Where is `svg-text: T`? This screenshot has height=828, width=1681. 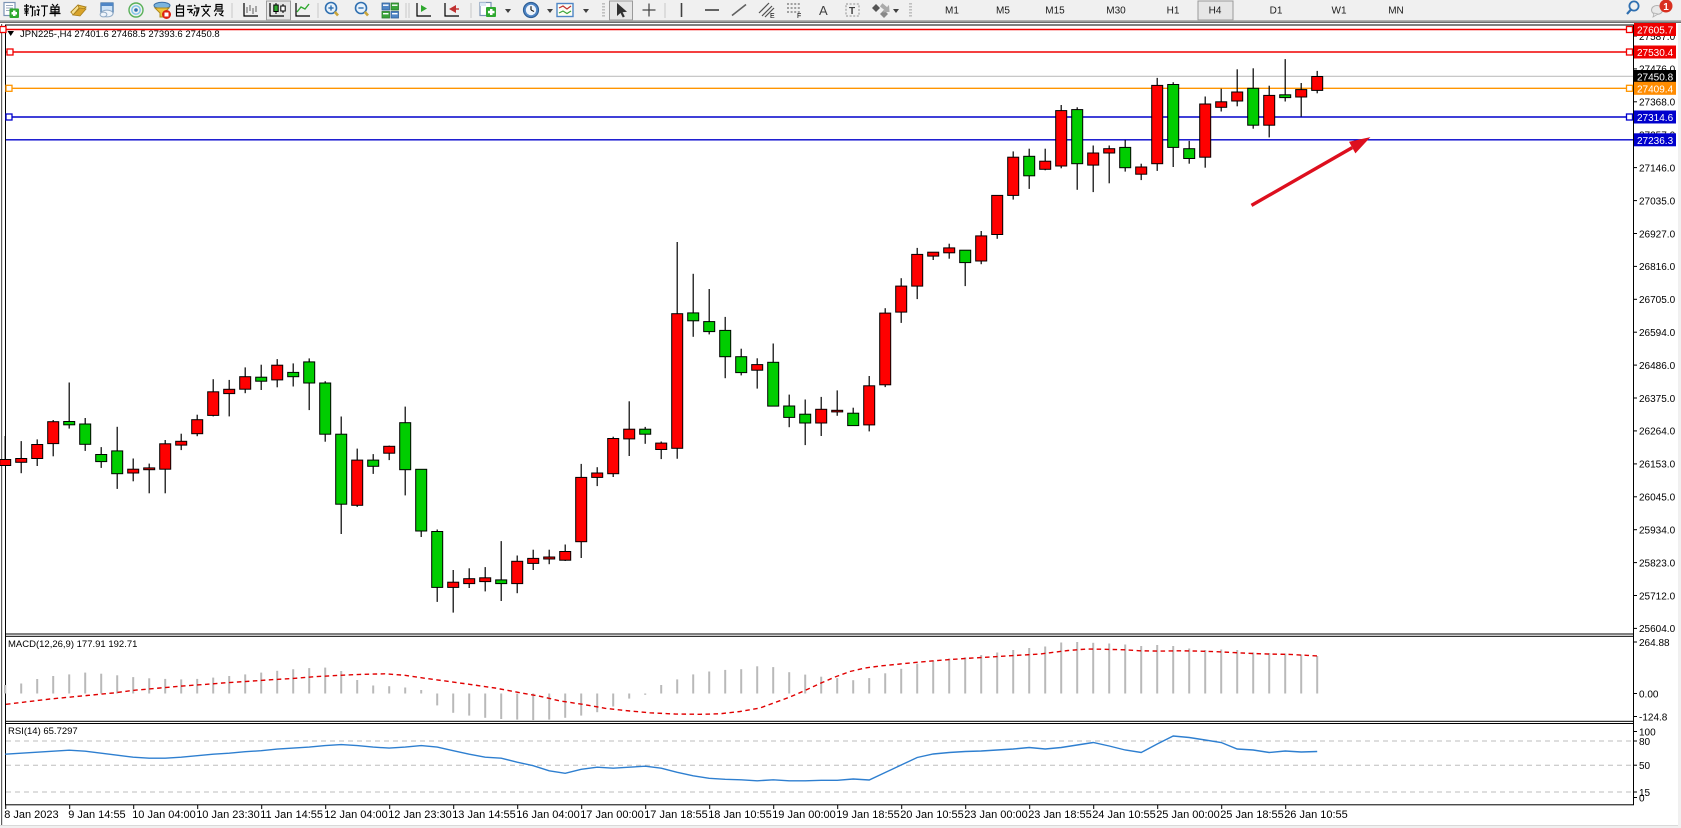
svg-text: T is located at coordinates (852, 11).